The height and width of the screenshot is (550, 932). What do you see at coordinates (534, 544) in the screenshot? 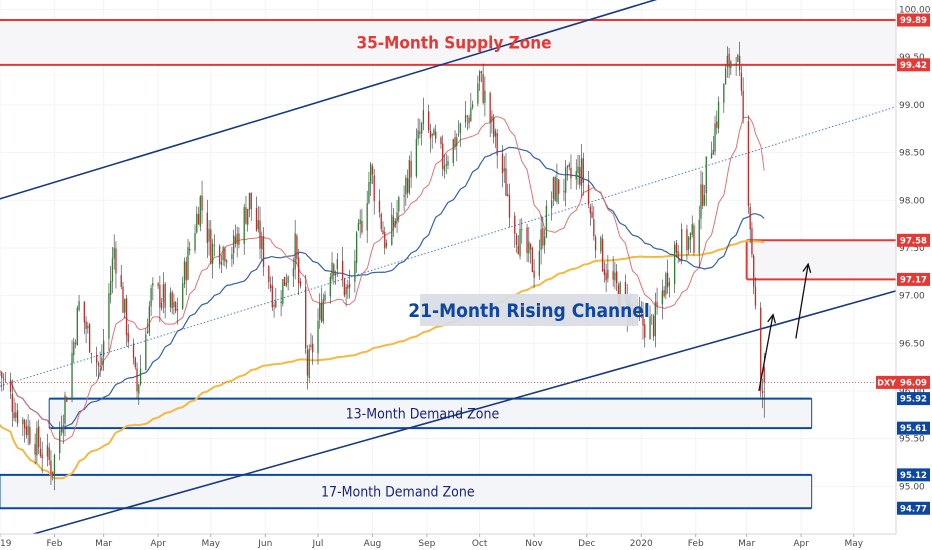
I see `x-tick-label: Nov` at bounding box center [534, 544].